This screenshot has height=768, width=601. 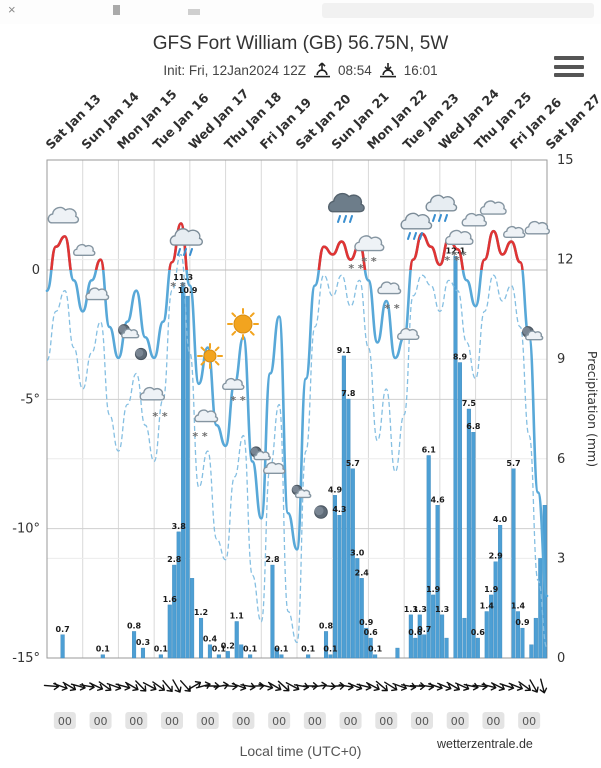 I want to click on top-strip-bar, so click(x=458, y=10).